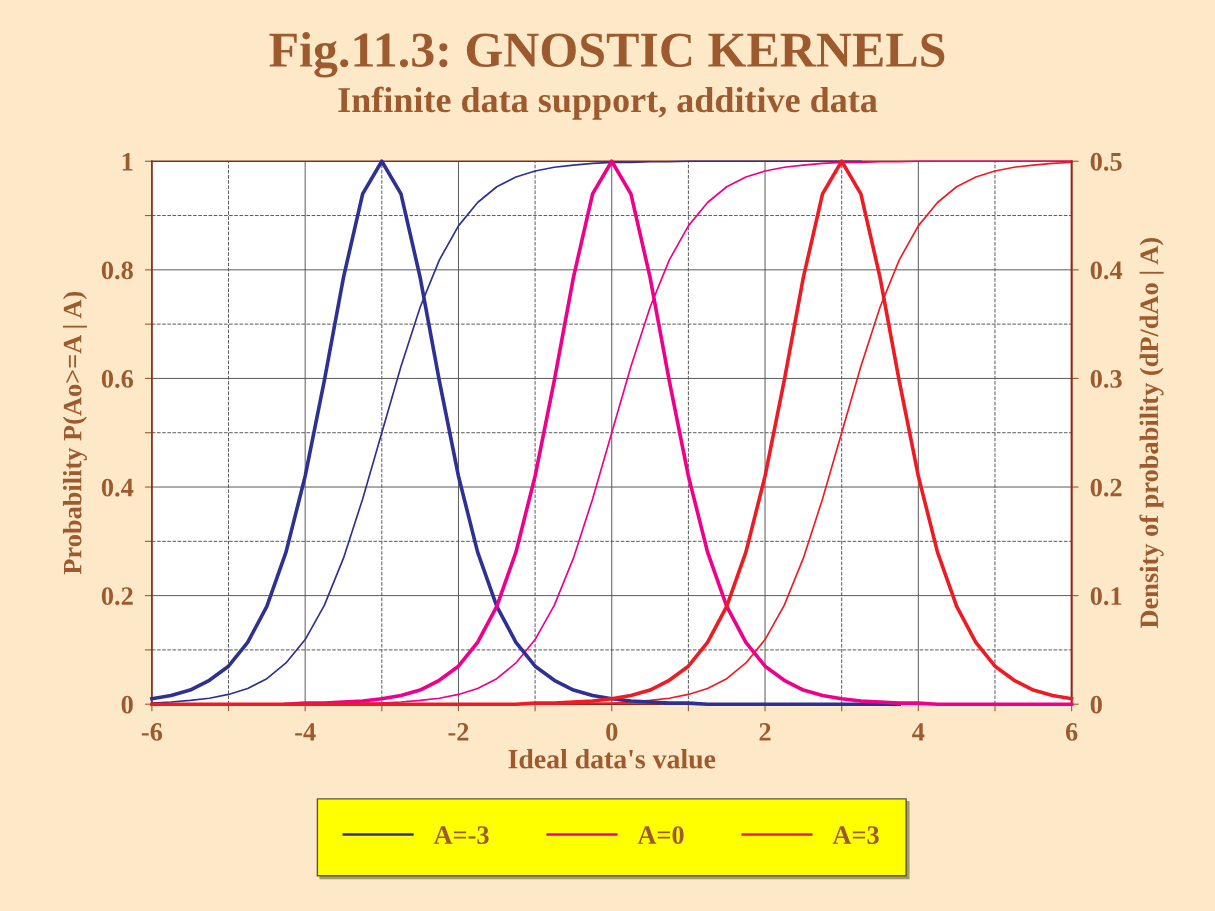  What do you see at coordinates (1106, 161) in the screenshot?
I see `y2-tick-label: 0.5` at bounding box center [1106, 161].